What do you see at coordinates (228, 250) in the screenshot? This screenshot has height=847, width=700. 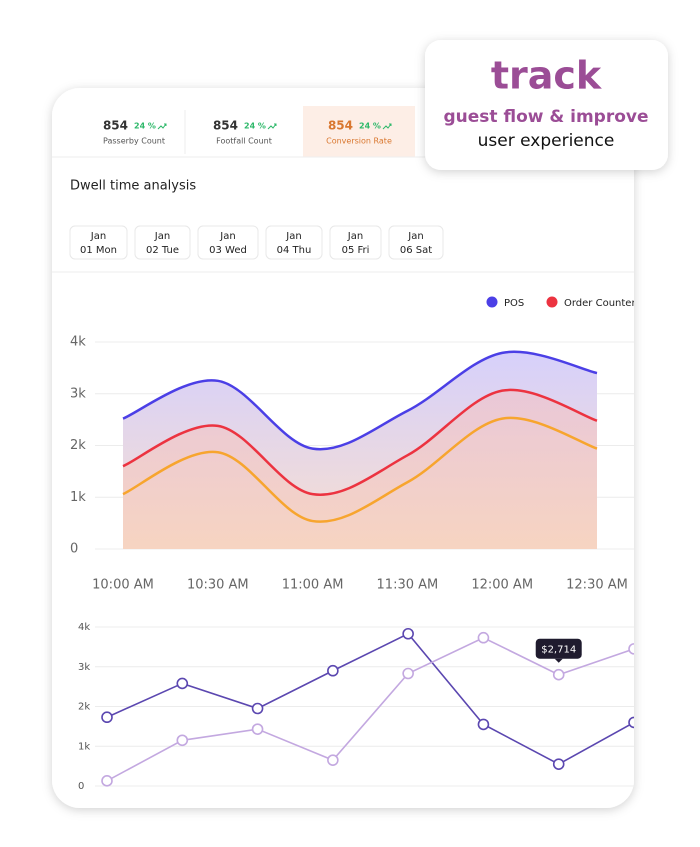 I see `date-day: 03 Wed` at bounding box center [228, 250].